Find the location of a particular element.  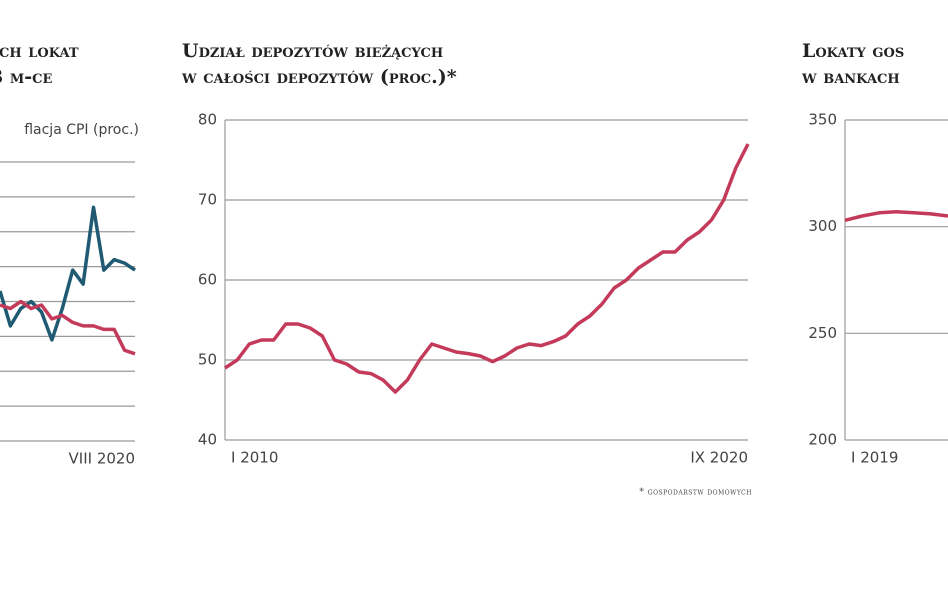

footnote: * gospodarstw domowych is located at coordinates (695, 493).